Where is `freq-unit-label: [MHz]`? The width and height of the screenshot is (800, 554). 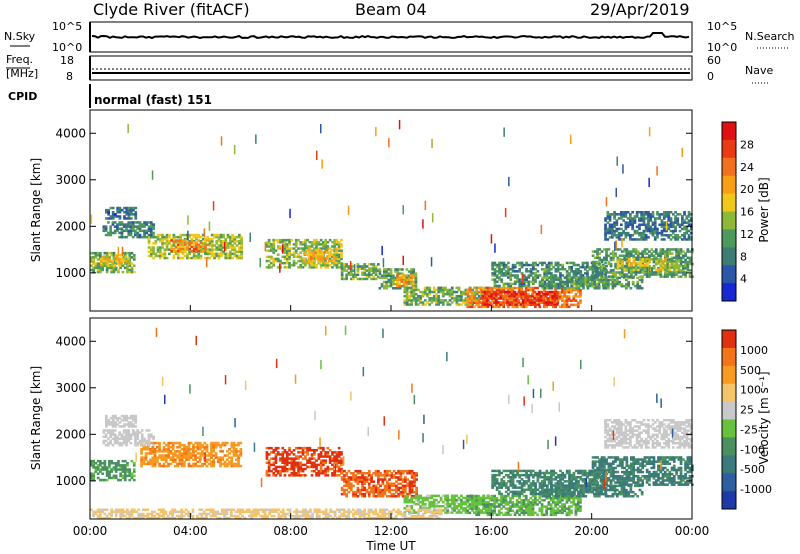 freq-unit-label: [MHz] is located at coordinates (22, 73).